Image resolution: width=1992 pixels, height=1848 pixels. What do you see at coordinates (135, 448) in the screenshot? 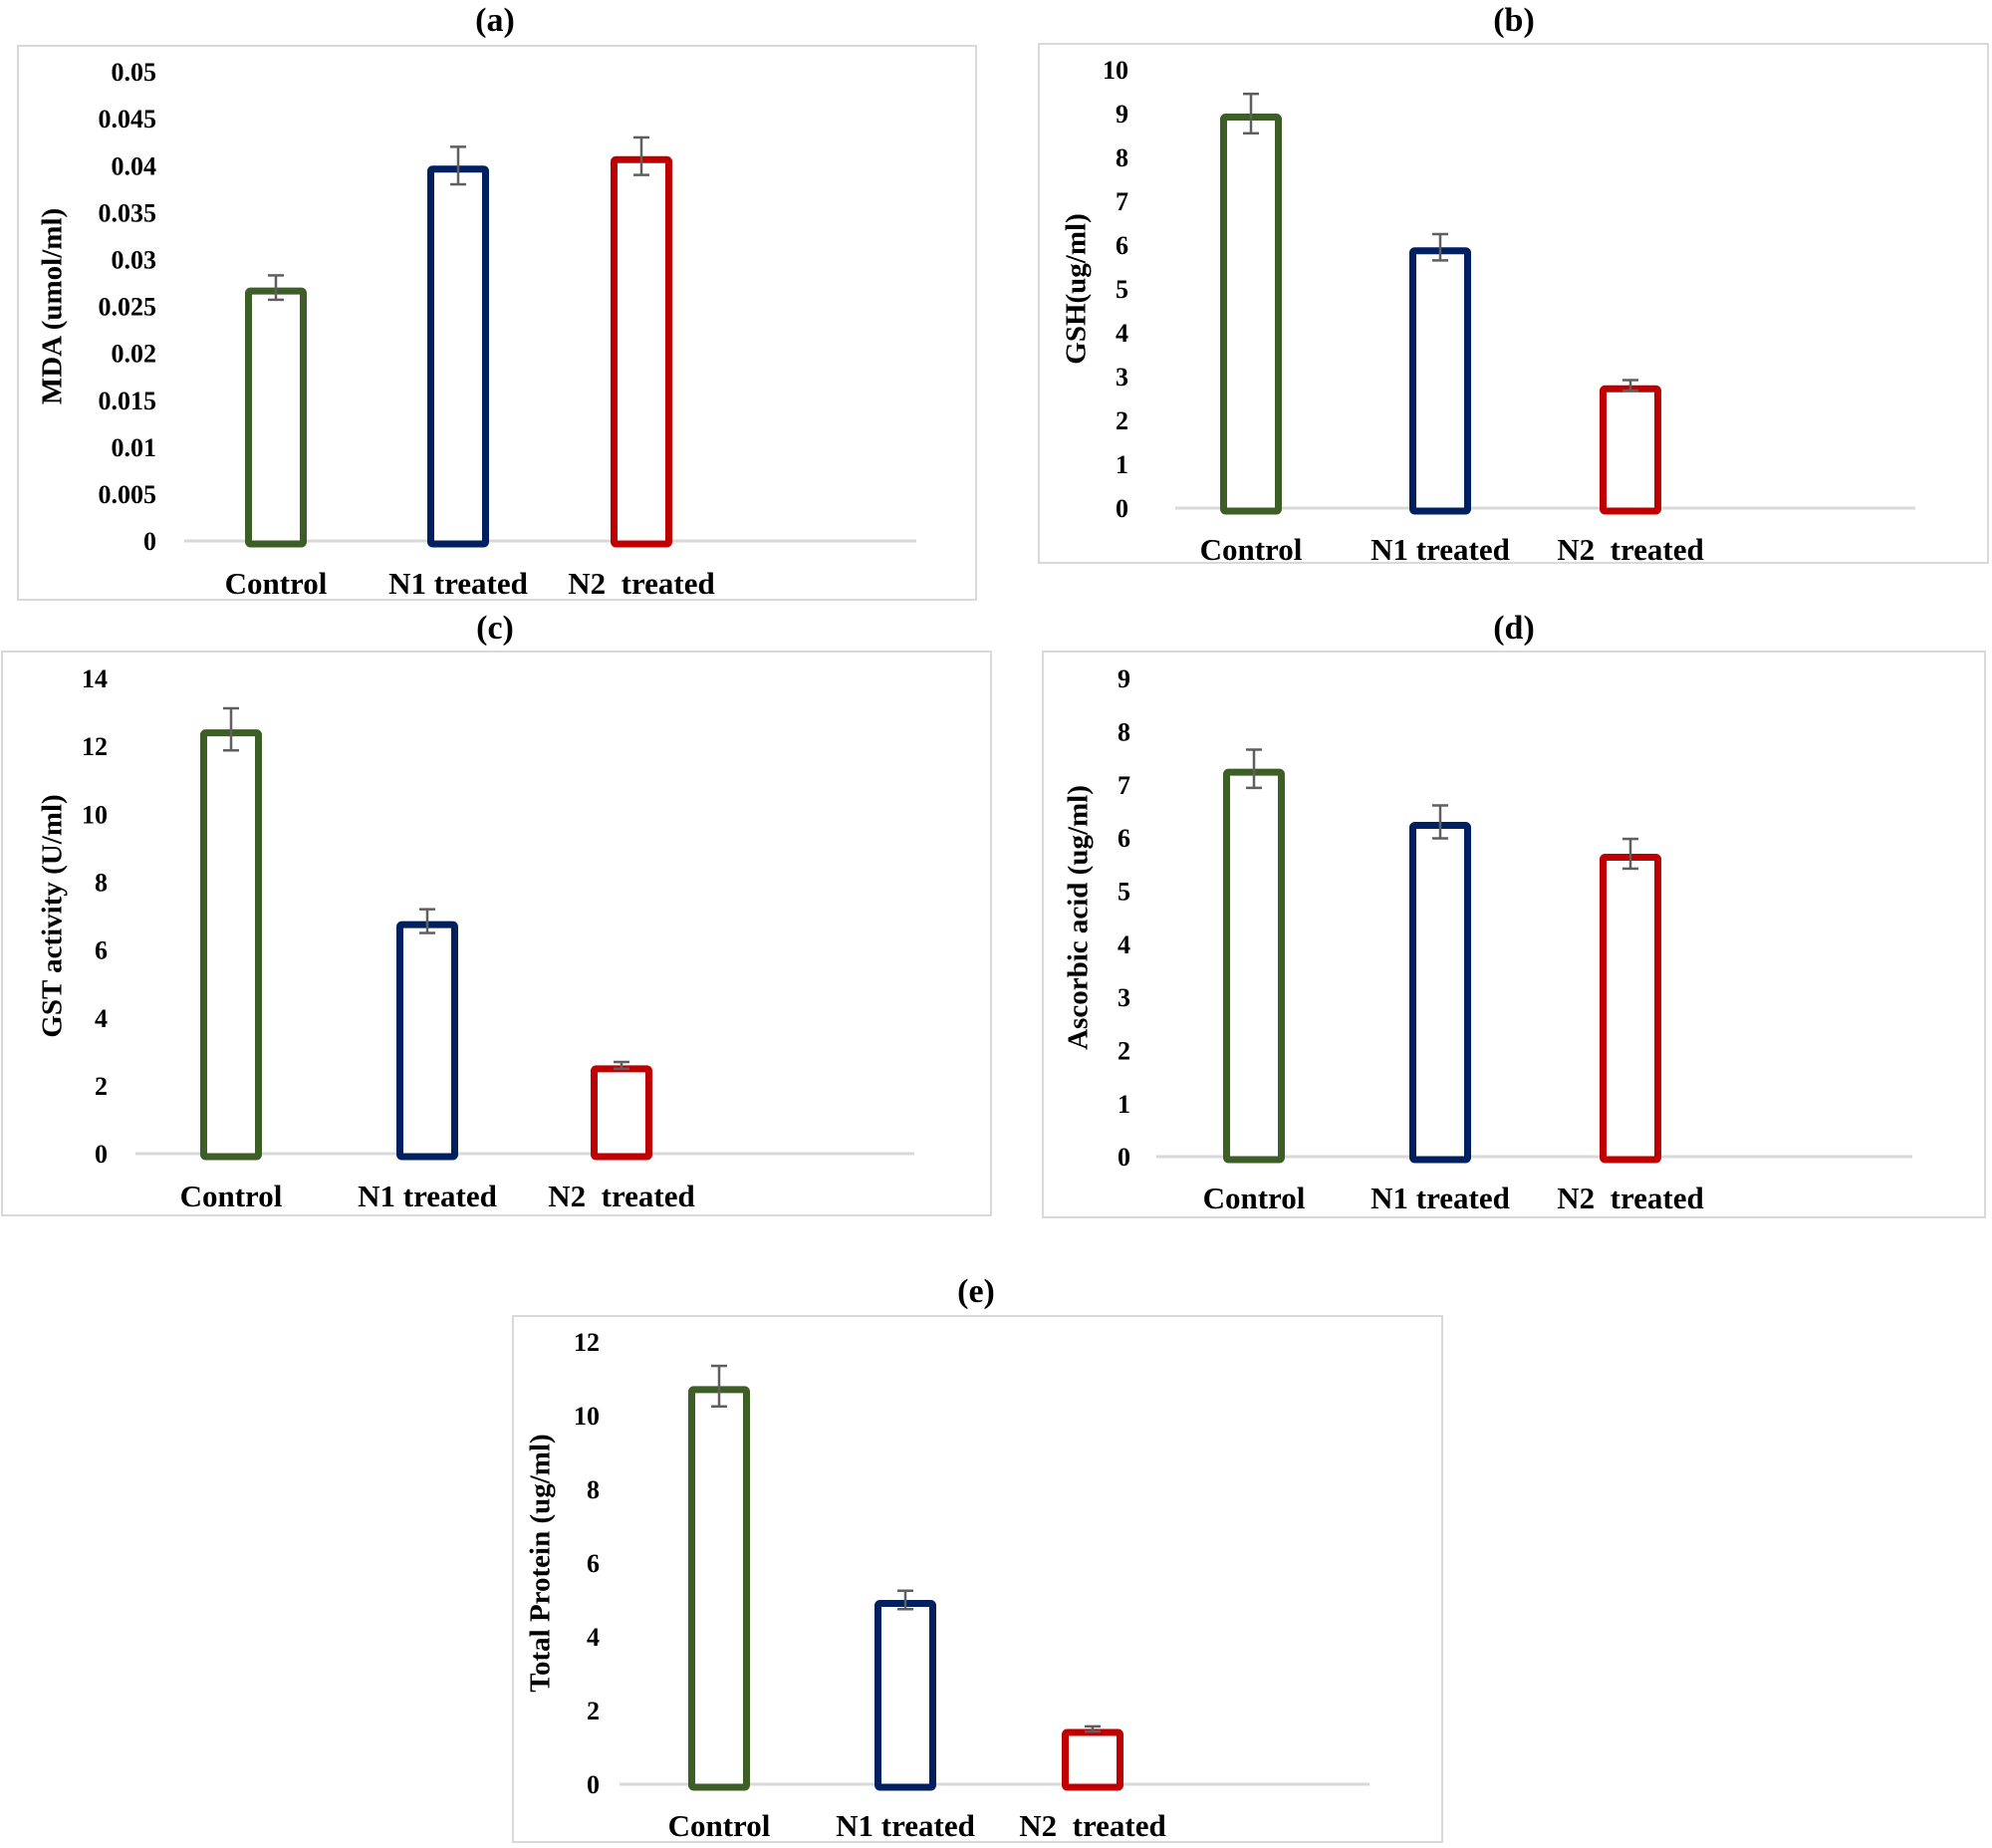
I see `y-tick-label: 0.01` at bounding box center [135, 448].